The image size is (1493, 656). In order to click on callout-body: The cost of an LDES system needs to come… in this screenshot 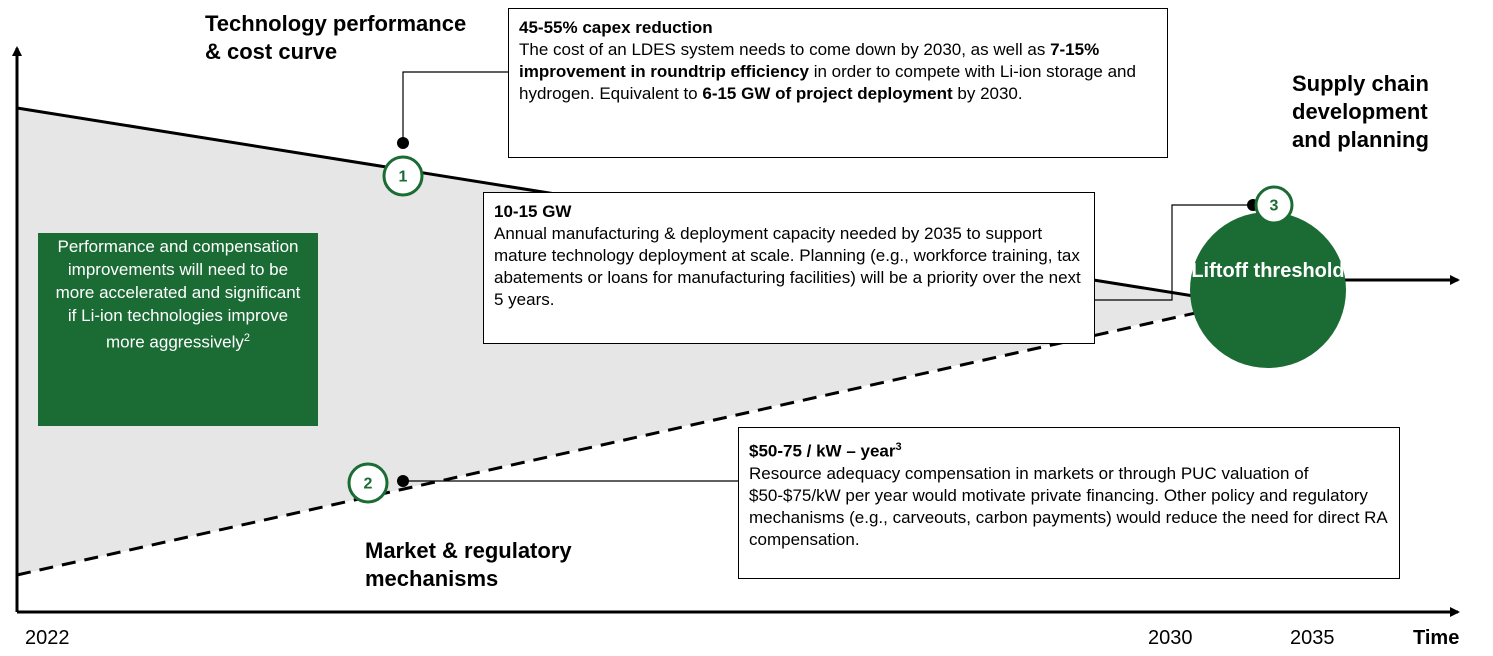, I will do `click(838, 72)`.